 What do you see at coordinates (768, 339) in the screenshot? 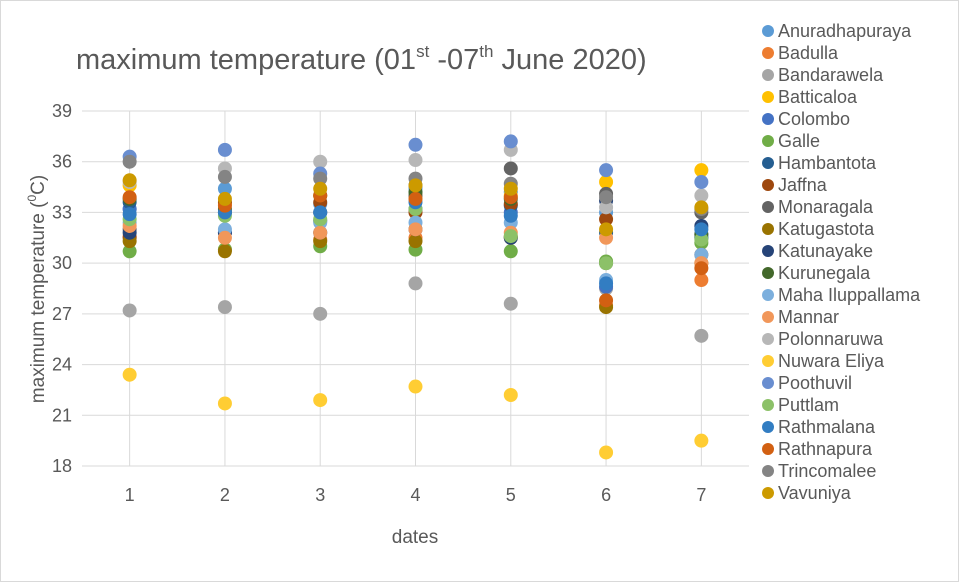
I see `legend-marker-polonnaruwa` at bounding box center [768, 339].